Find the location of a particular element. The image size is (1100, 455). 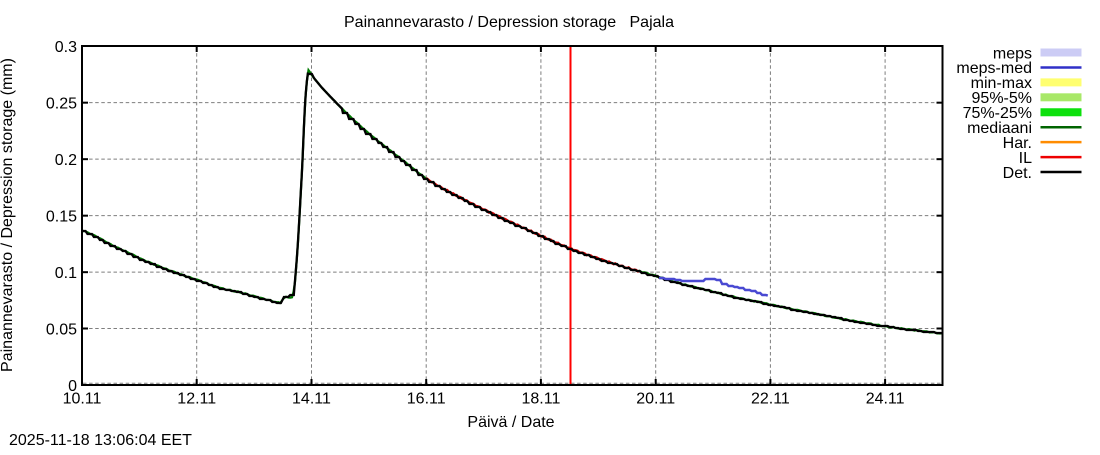

svg-text: 18.11 is located at coordinates (541, 399).